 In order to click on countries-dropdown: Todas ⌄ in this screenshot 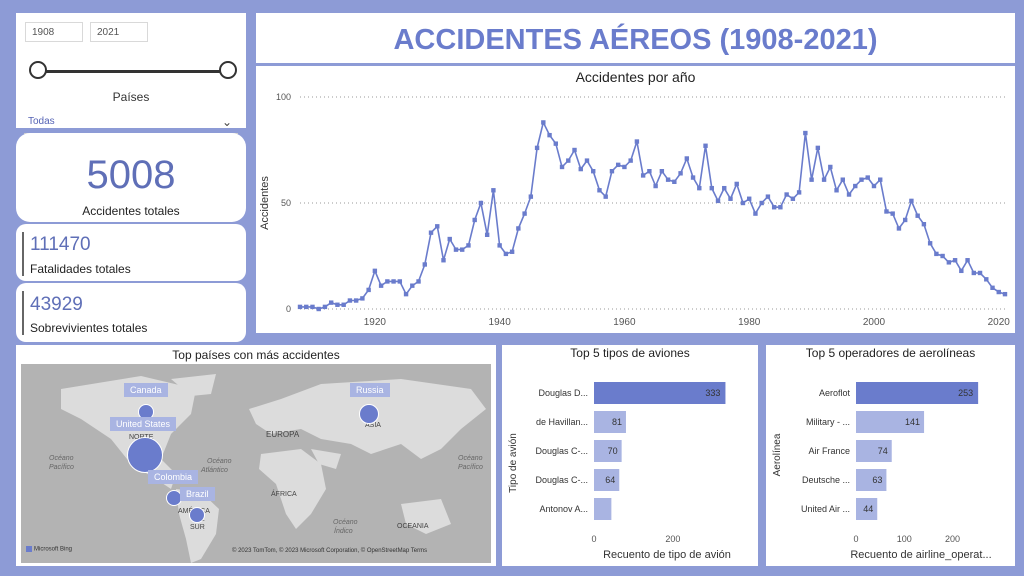, I will do `click(131, 122)`.